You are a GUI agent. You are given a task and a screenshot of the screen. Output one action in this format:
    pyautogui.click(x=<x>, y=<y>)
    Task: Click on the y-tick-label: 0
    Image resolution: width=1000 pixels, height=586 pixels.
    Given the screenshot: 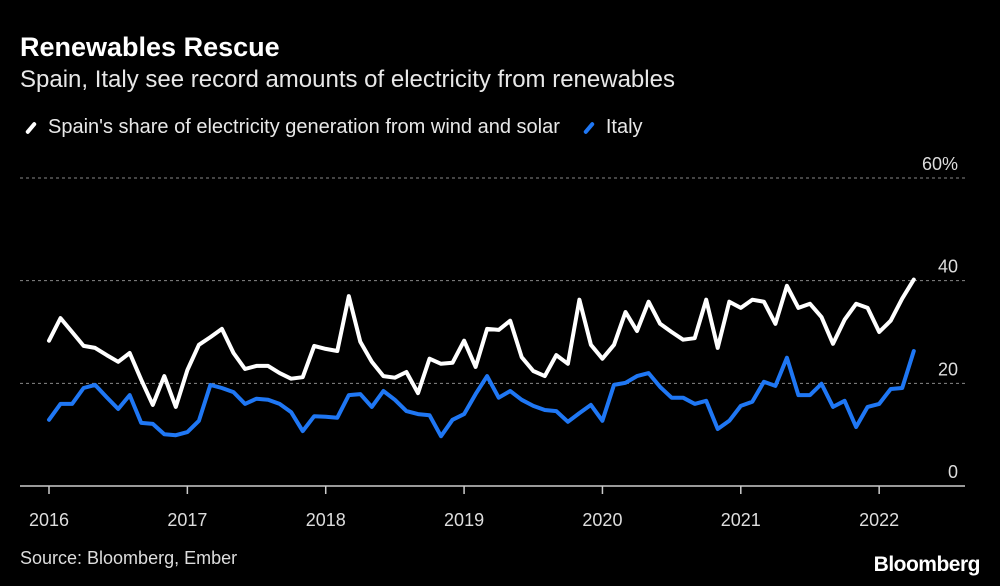 What is the action you would take?
    pyautogui.click(x=953, y=472)
    